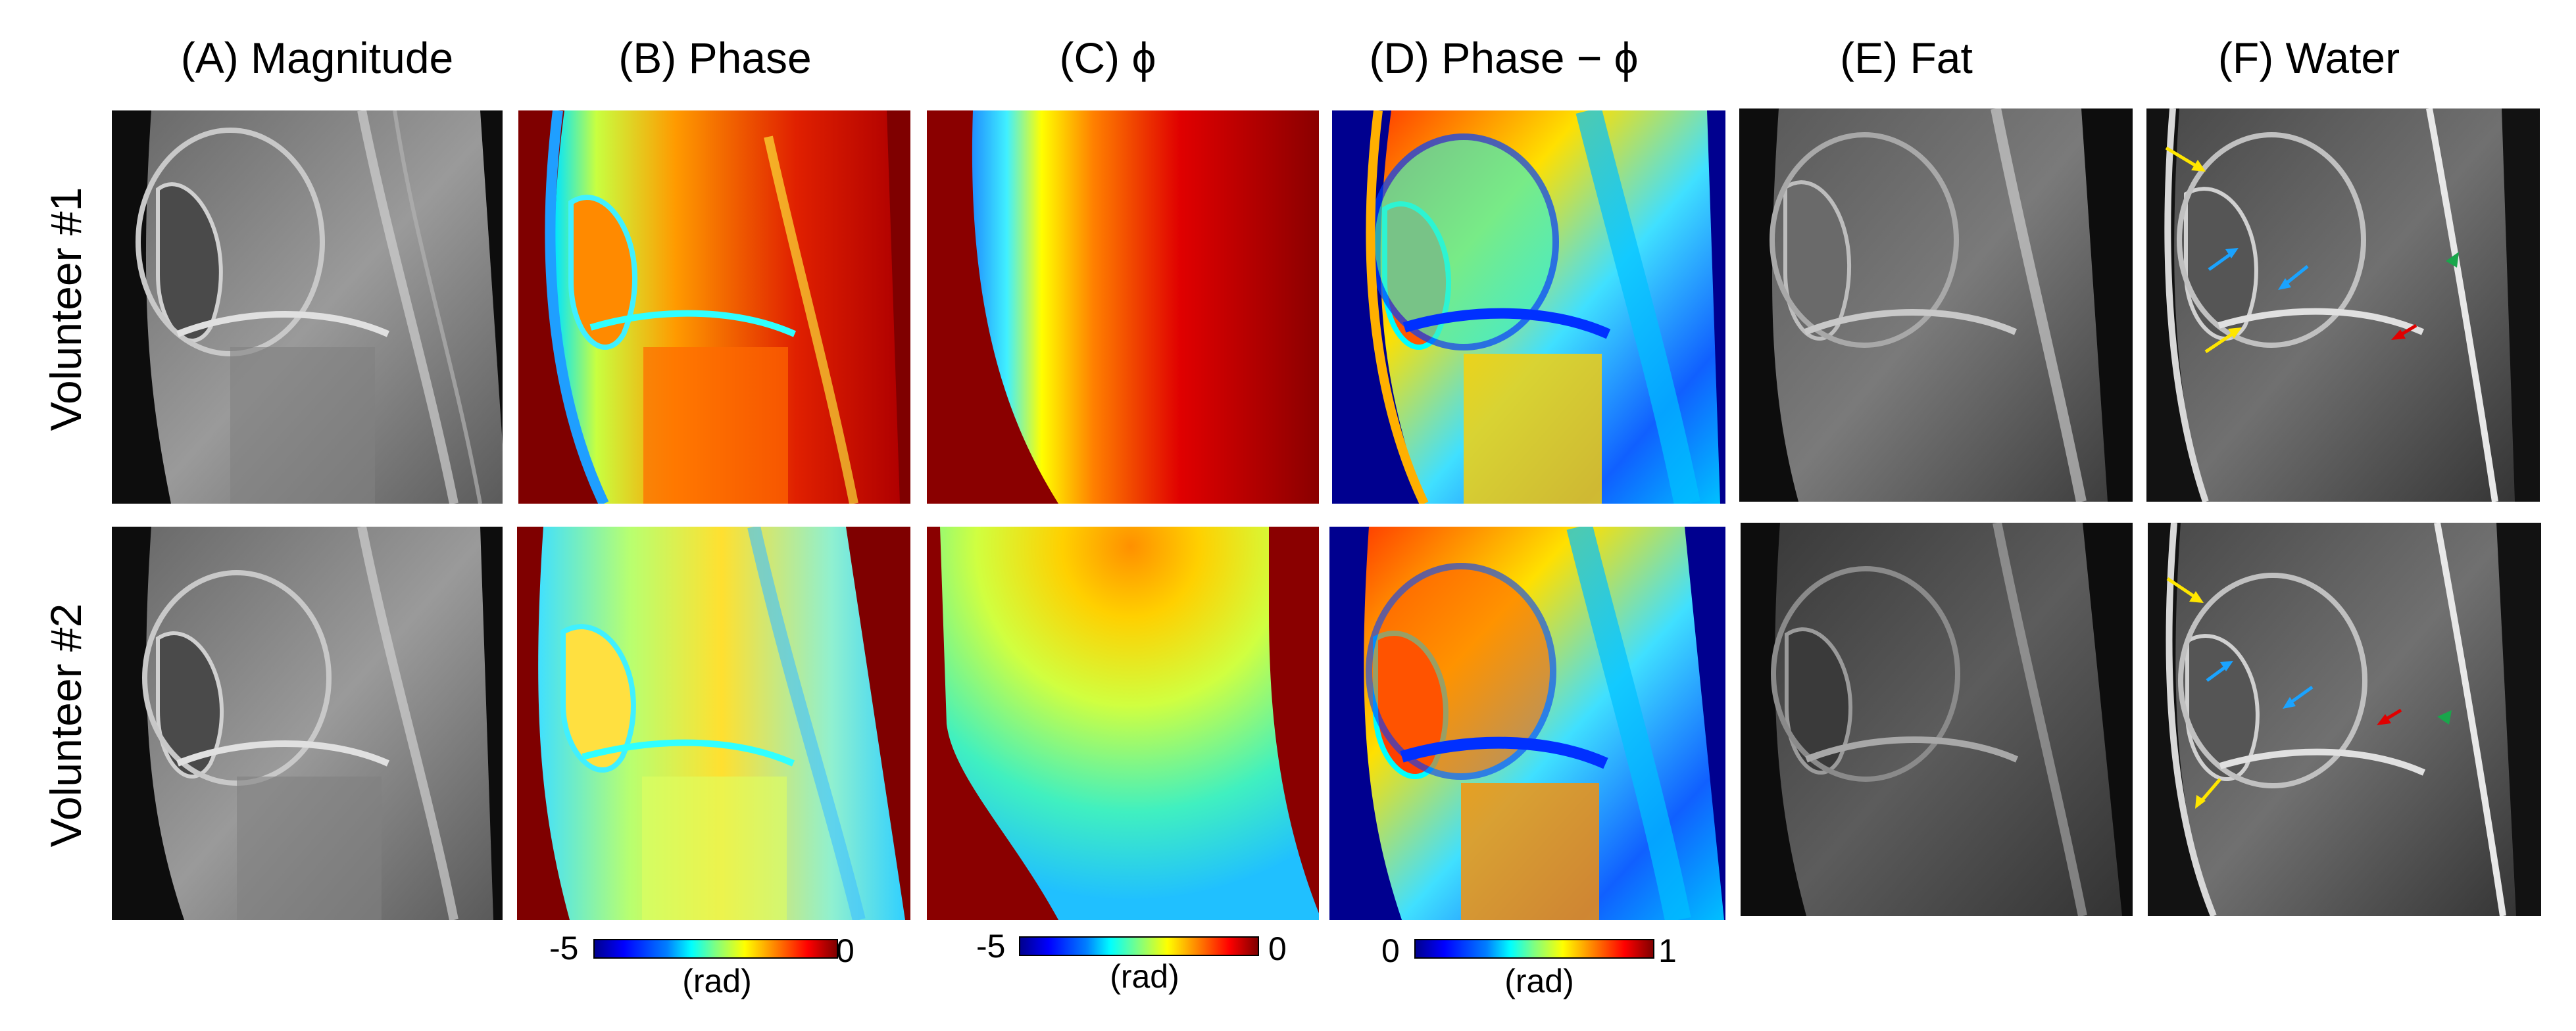  I want to click on column-title-phase: (B) Phase, so click(715, 58).